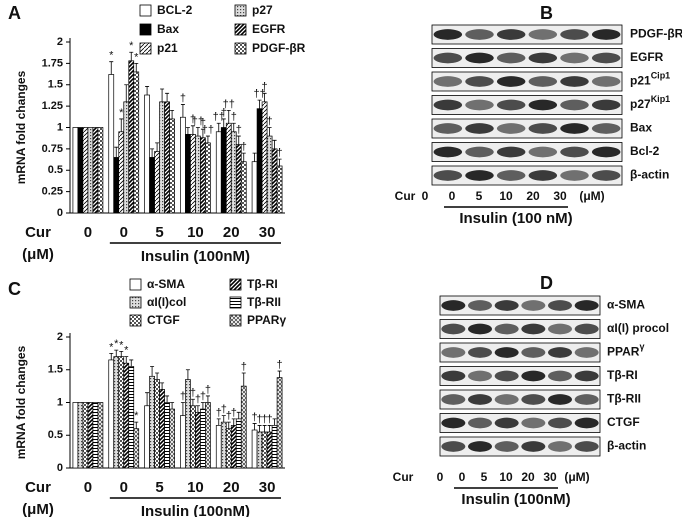 The image size is (682, 517). I want to click on blot-row-label: Bax, so click(641, 128).